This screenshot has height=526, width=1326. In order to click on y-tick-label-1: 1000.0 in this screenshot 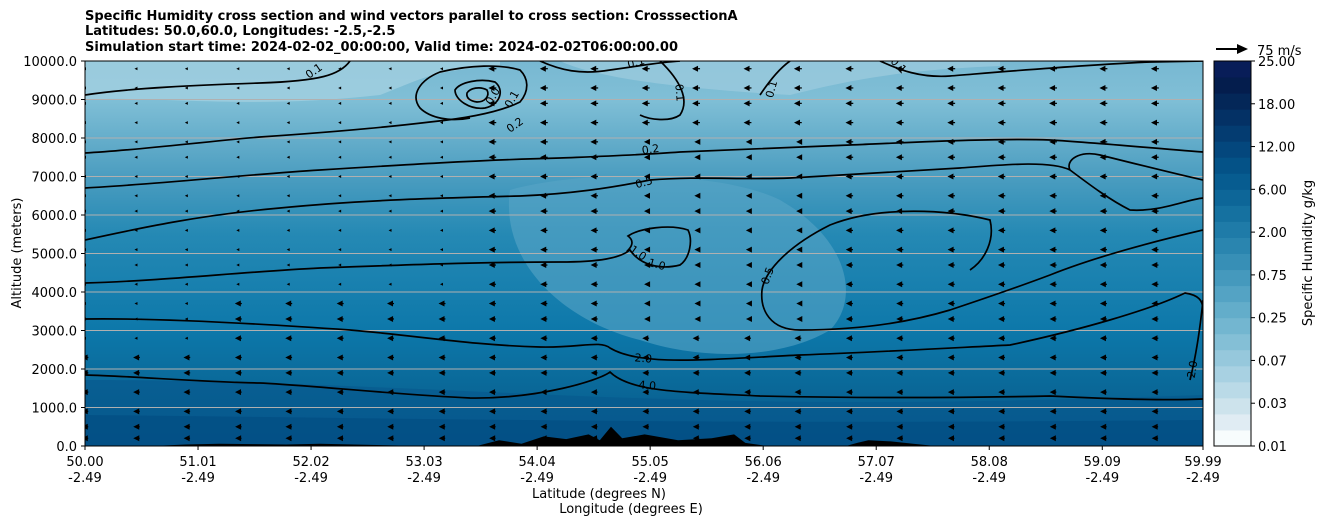, I will do `click(55, 409)`.